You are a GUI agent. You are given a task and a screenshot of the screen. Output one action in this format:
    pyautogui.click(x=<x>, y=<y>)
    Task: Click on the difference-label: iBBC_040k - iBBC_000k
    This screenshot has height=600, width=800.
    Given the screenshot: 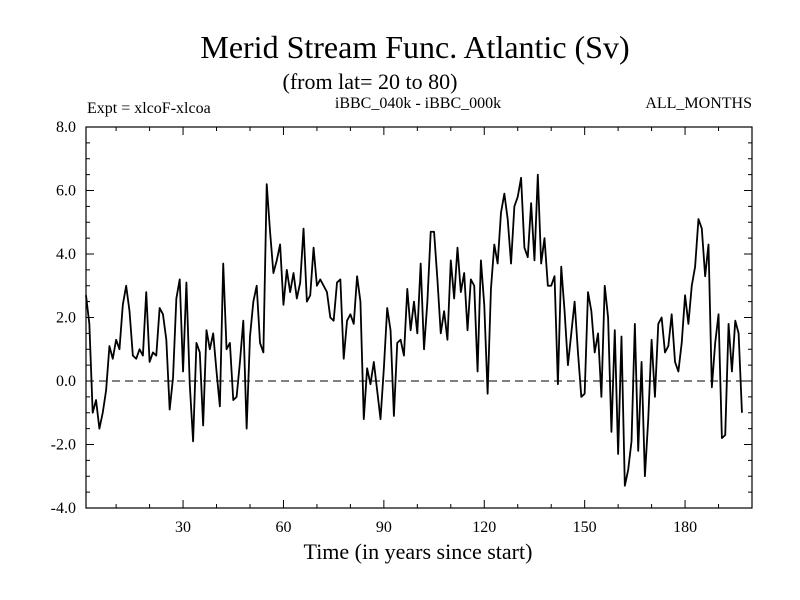 What is the action you would take?
    pyautogui.click(x=418, y=103)
    